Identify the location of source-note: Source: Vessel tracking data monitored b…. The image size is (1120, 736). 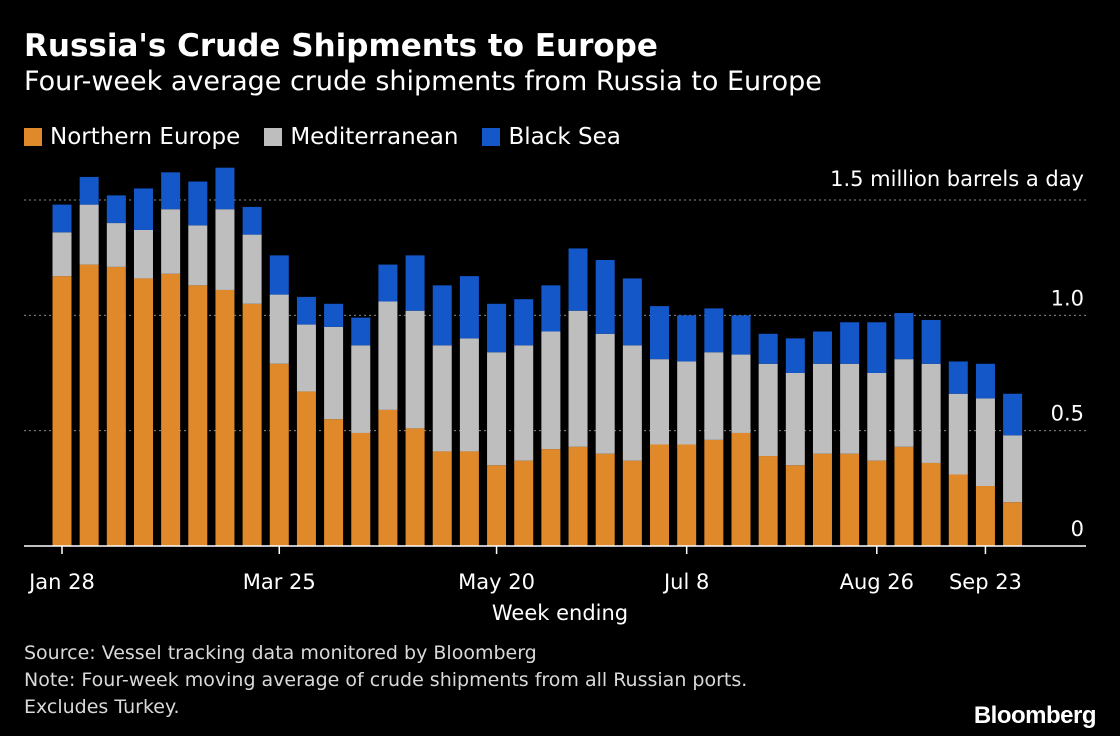
(280, 653).